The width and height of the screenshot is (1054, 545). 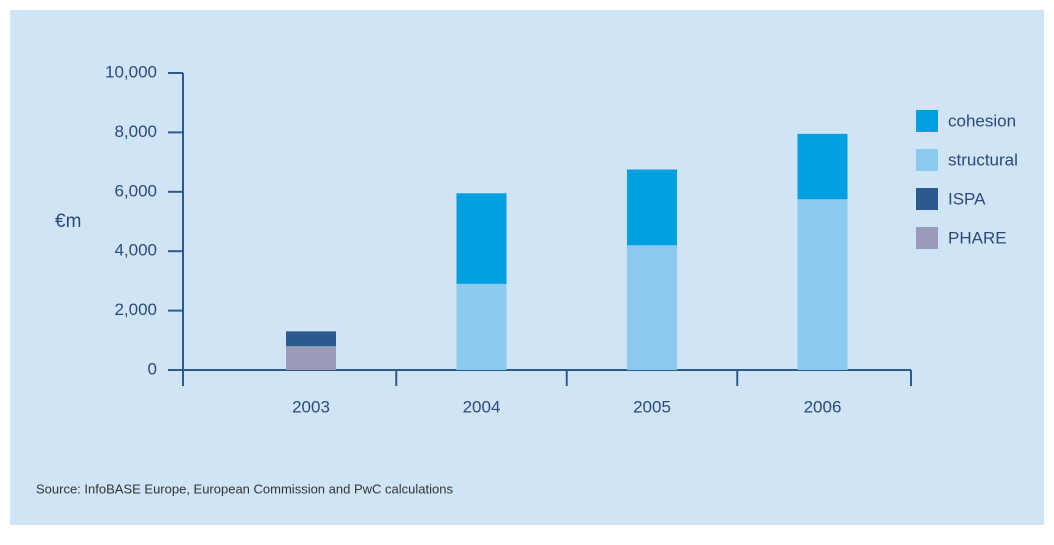 What do you see at coordinates (977, 237) in the screenshot?
I see `legend-label: PHARE` at bounding box center [977, 237].